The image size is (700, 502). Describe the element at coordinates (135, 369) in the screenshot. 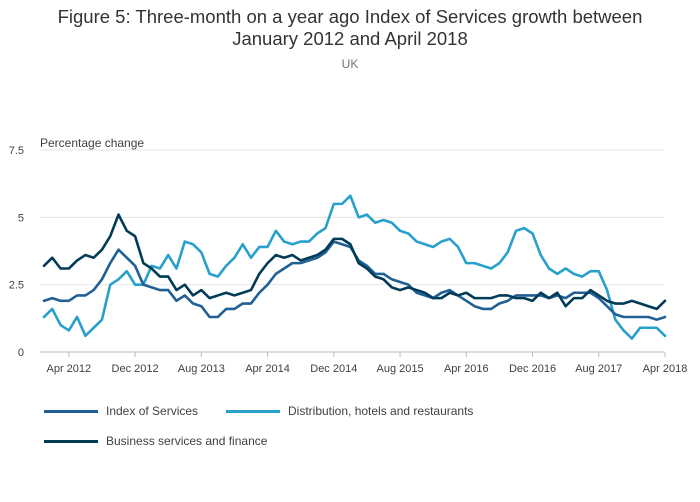

I see `x-tick-label: Dec 2012` at that location.